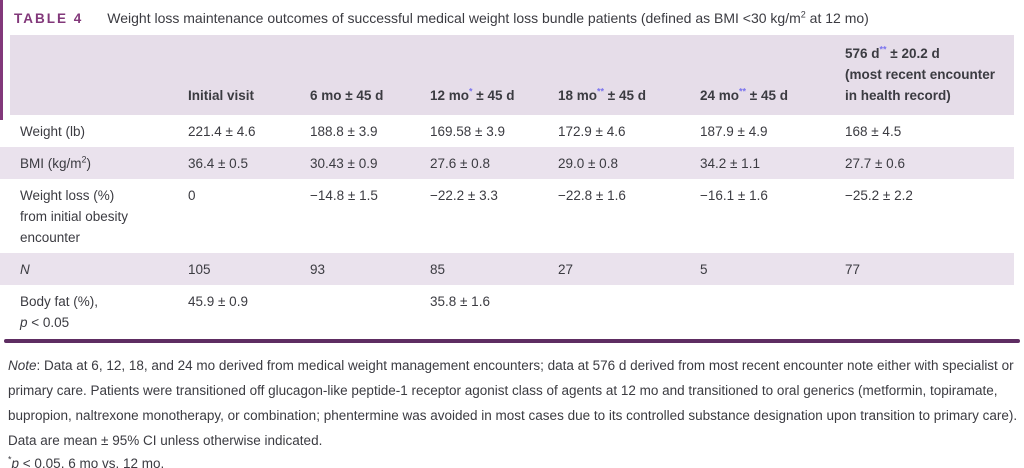 This screenshot has height=468, width=1024. What do you see at coordinates (879, 195) in the screenshot?
I see `table-cell: −25.2 ± 2.2` at bounding box center [879, 195].